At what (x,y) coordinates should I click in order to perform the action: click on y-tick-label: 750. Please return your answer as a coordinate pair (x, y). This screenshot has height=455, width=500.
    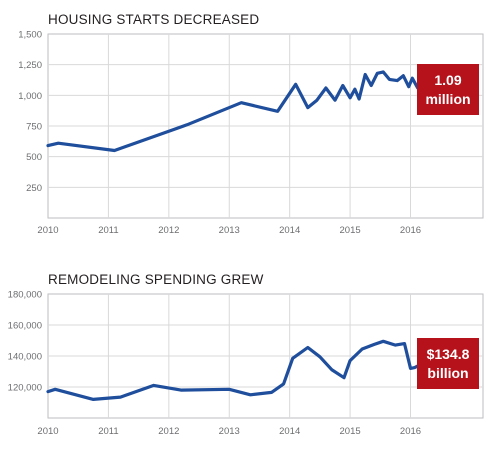
    Looking at the image, I should click on (34, 127).